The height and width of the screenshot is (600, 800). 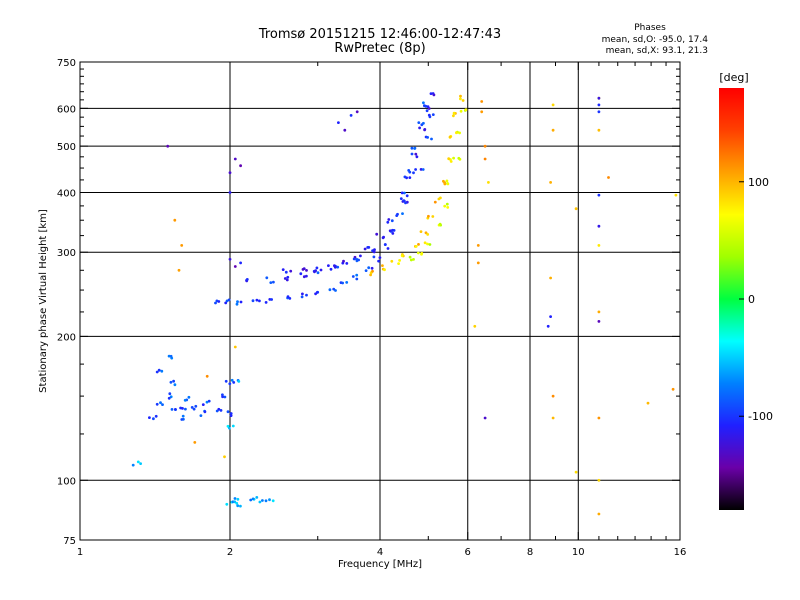 What do you see at coordinates (230, 552) in the screenshot?
I see `x-tick-label: 2` at bounding box center [230, 552].